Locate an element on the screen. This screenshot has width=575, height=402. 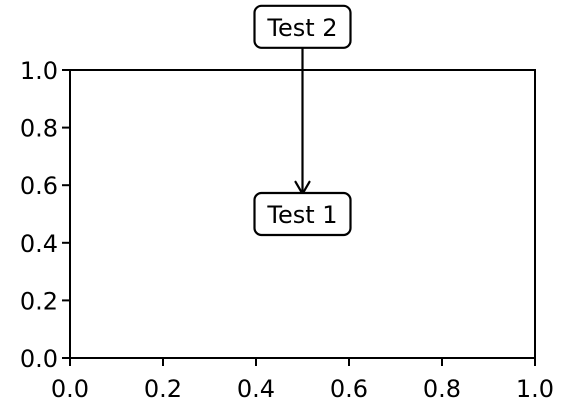
y-tick-label: 0.2 is located at coordinates (39, 301).